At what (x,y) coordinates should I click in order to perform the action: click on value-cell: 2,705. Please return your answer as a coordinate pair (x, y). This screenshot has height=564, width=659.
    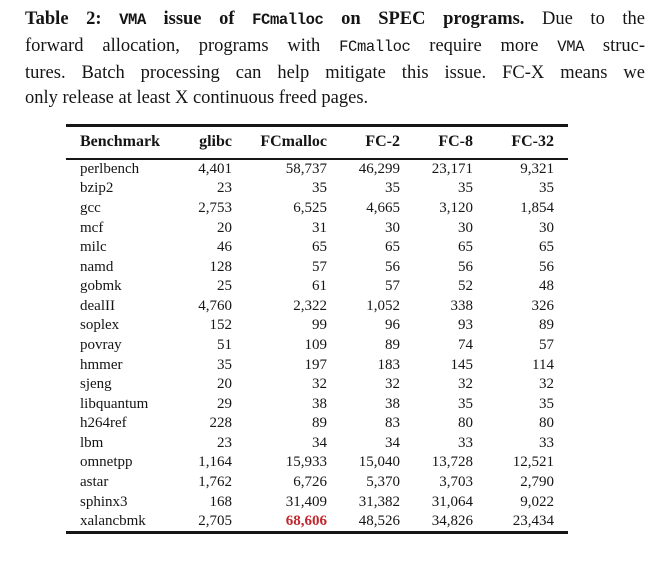
    Looking at the image, I should click on (215, 521).